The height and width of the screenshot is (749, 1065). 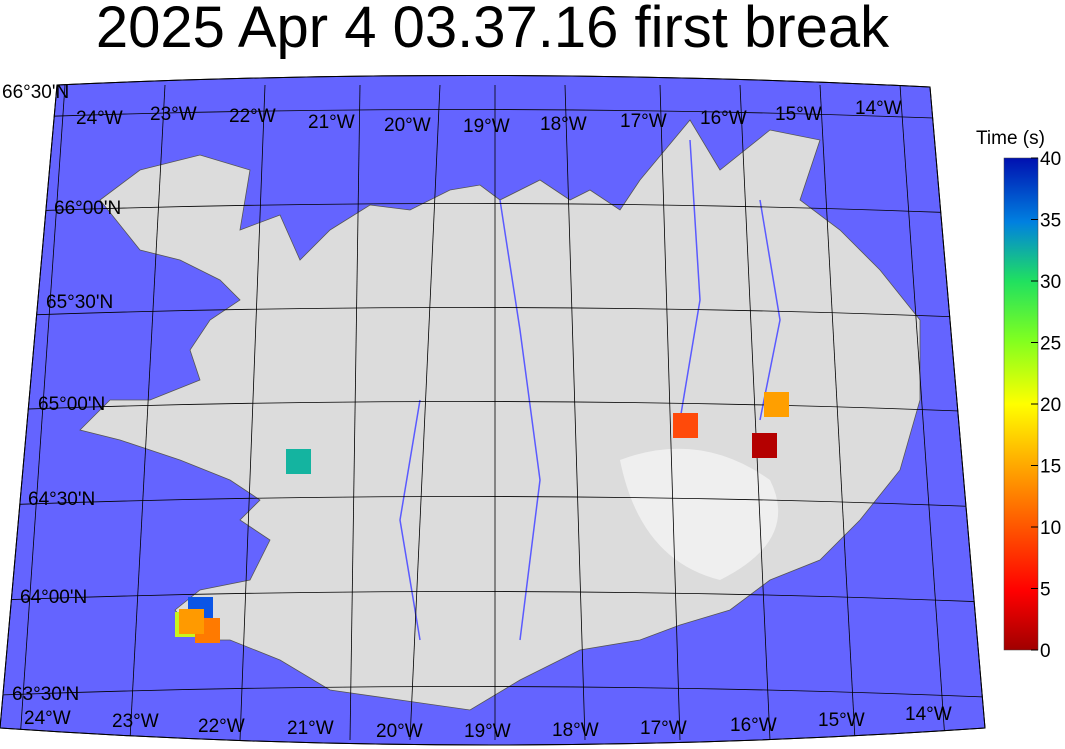 What do you see at coordinates (699, 514) in the screenshot?
I see `glacier` at bounding box center [699, 514].